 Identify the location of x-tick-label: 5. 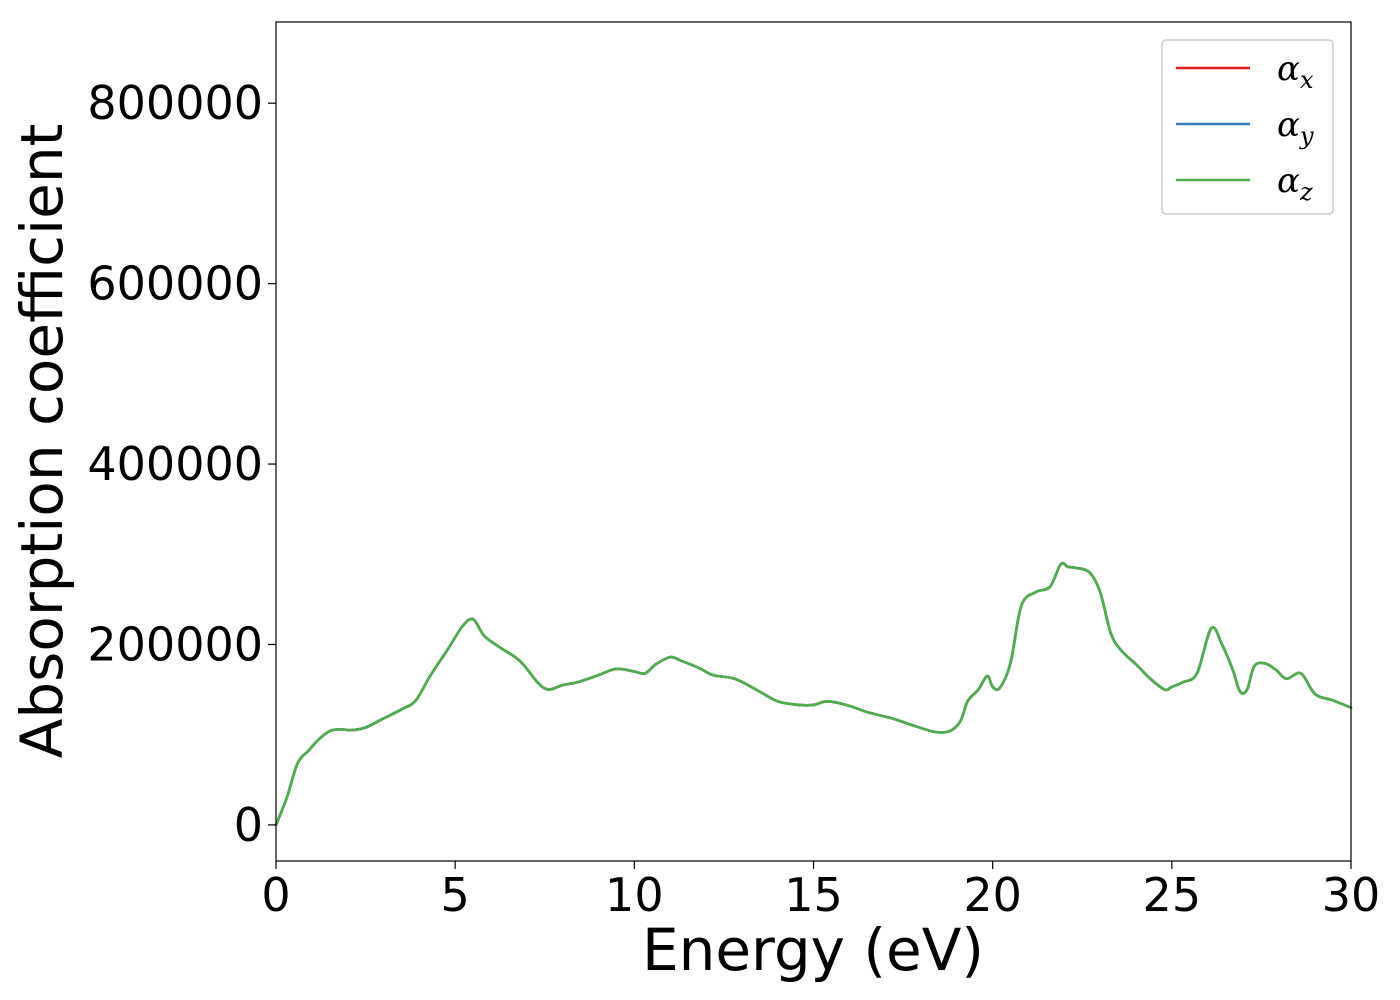
(455, 895).